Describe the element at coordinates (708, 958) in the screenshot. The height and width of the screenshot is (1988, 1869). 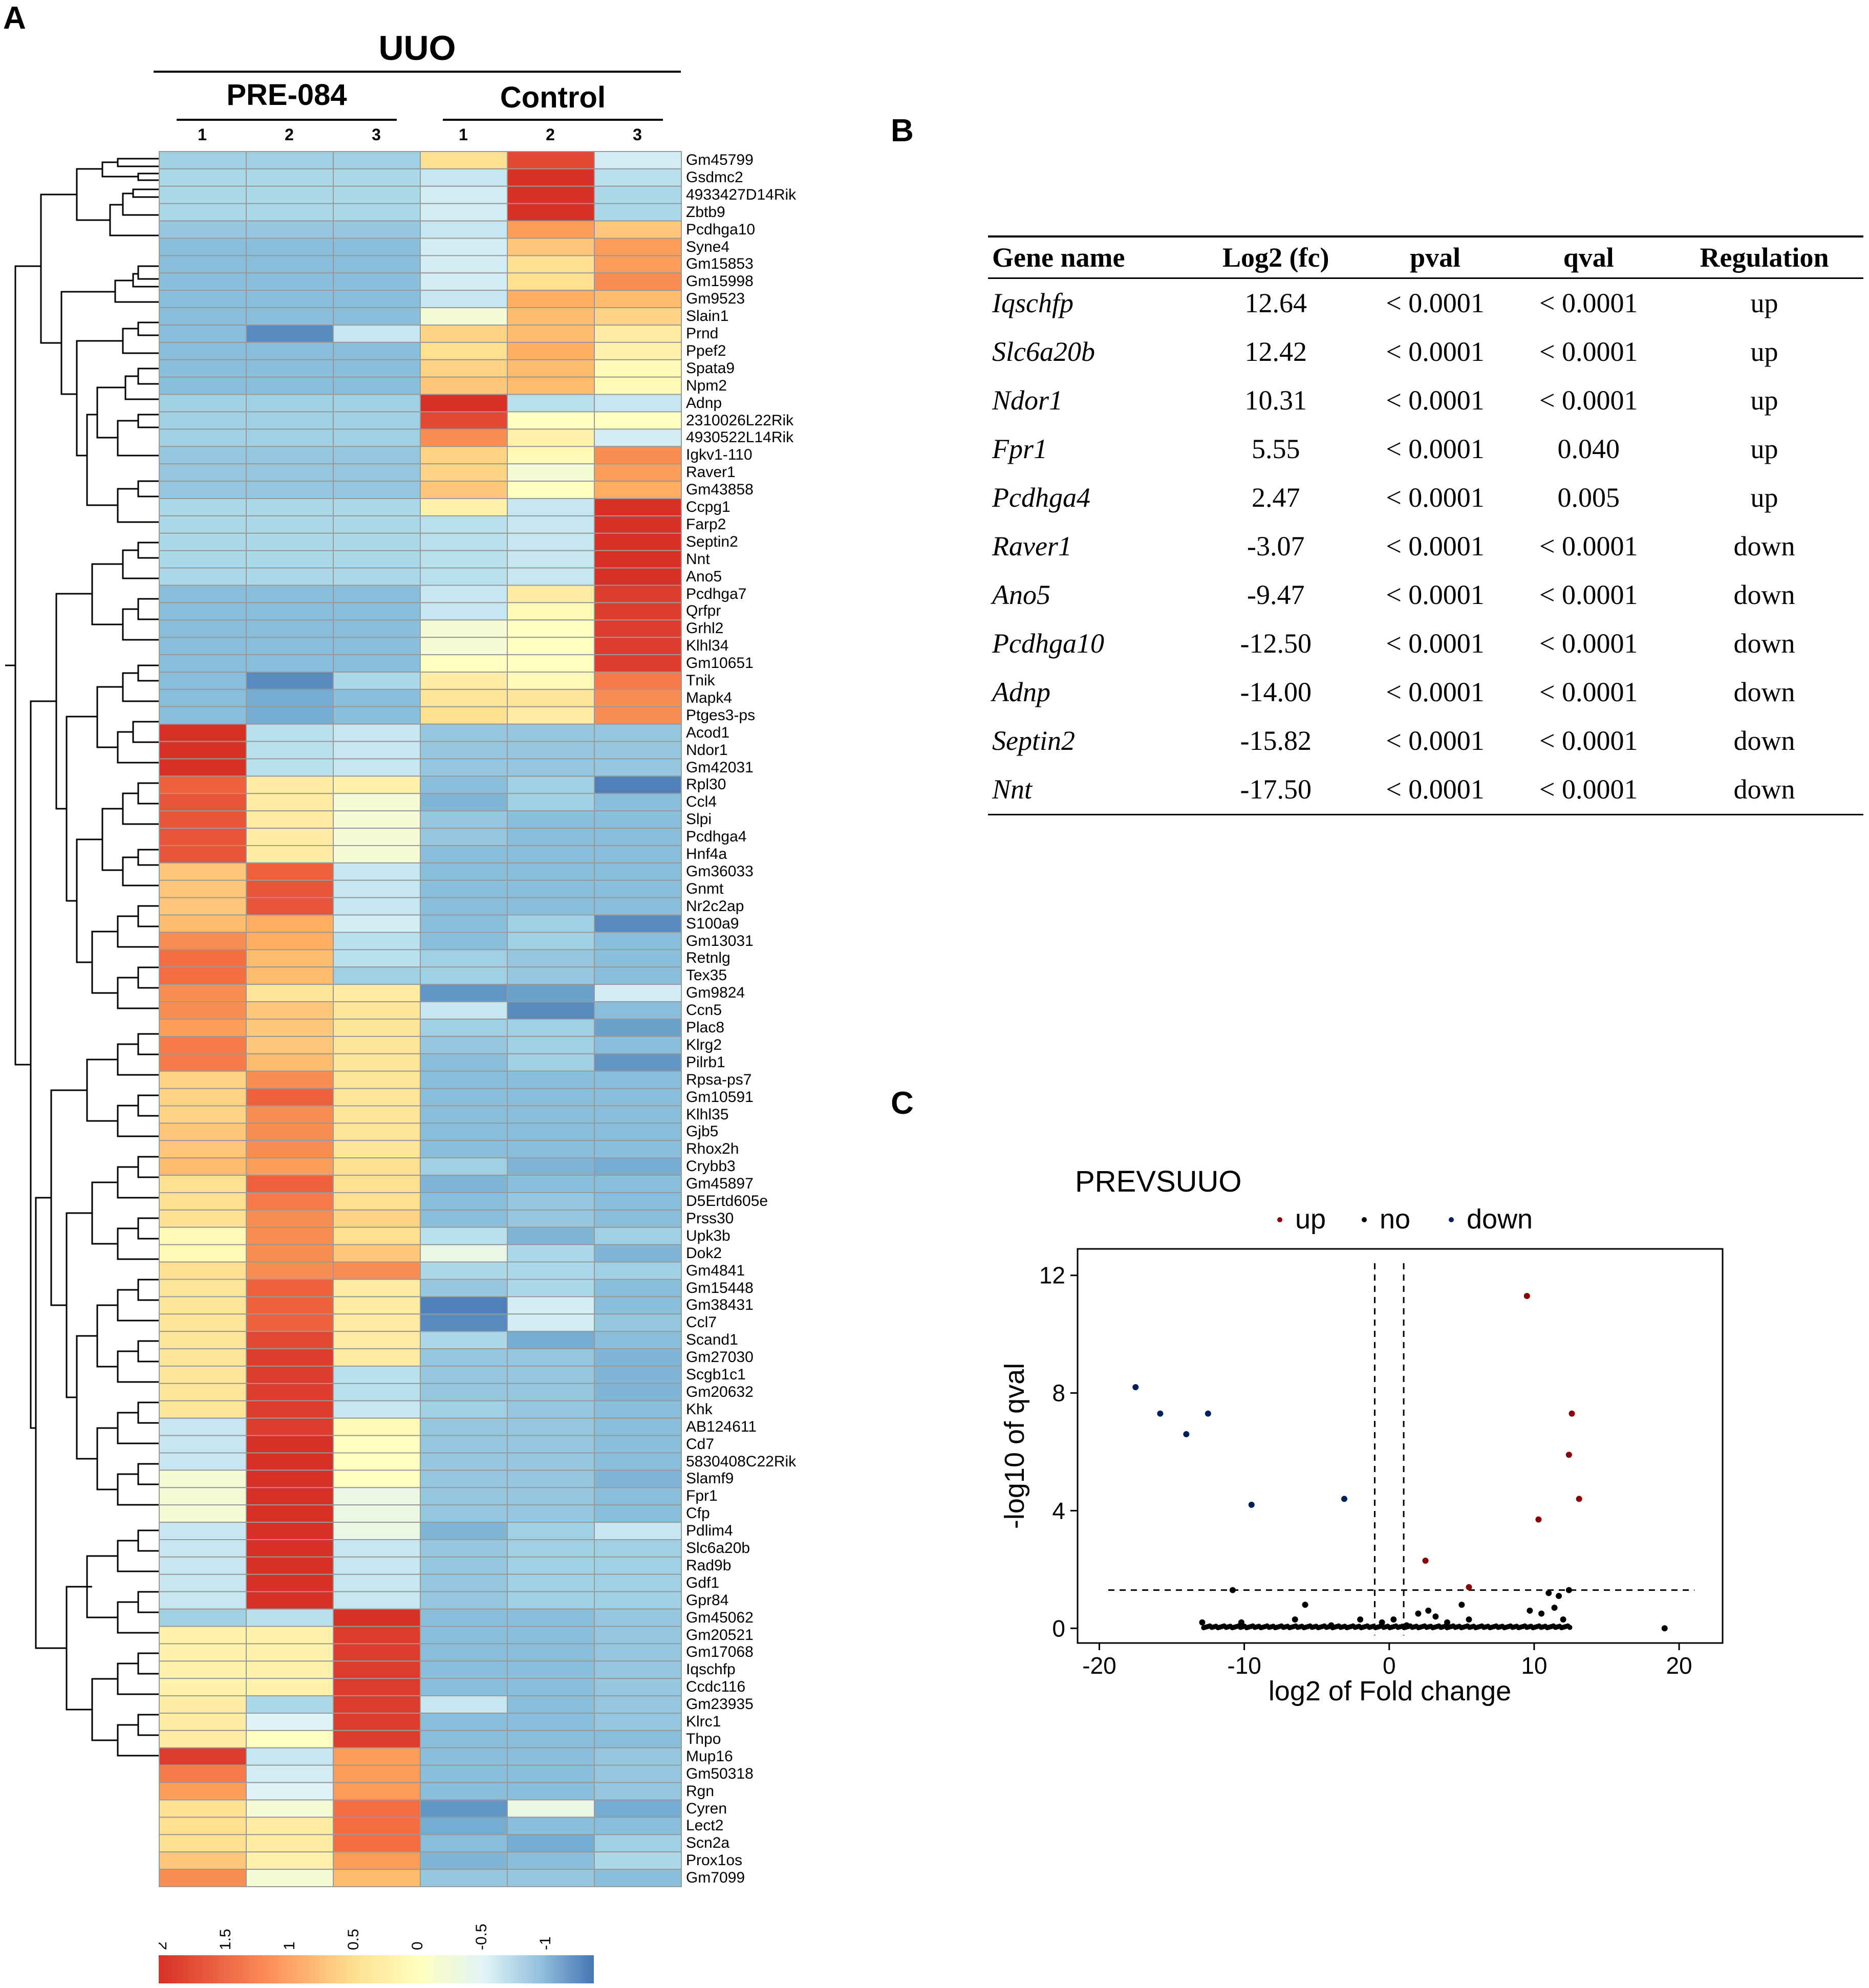
I see `gene-label: Retnlg` at that location.